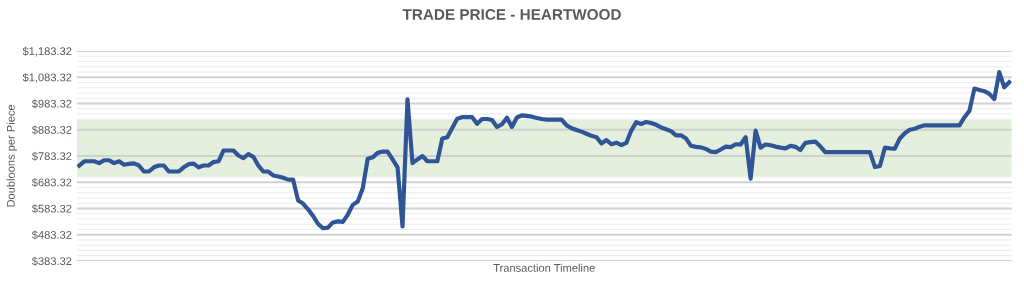 Image resolution: width=1024 pixels, height=288 pixels. Describe the element at coordinates (51, 261) in the screenshot. I see `y-tick-label: $383.32` at that location.